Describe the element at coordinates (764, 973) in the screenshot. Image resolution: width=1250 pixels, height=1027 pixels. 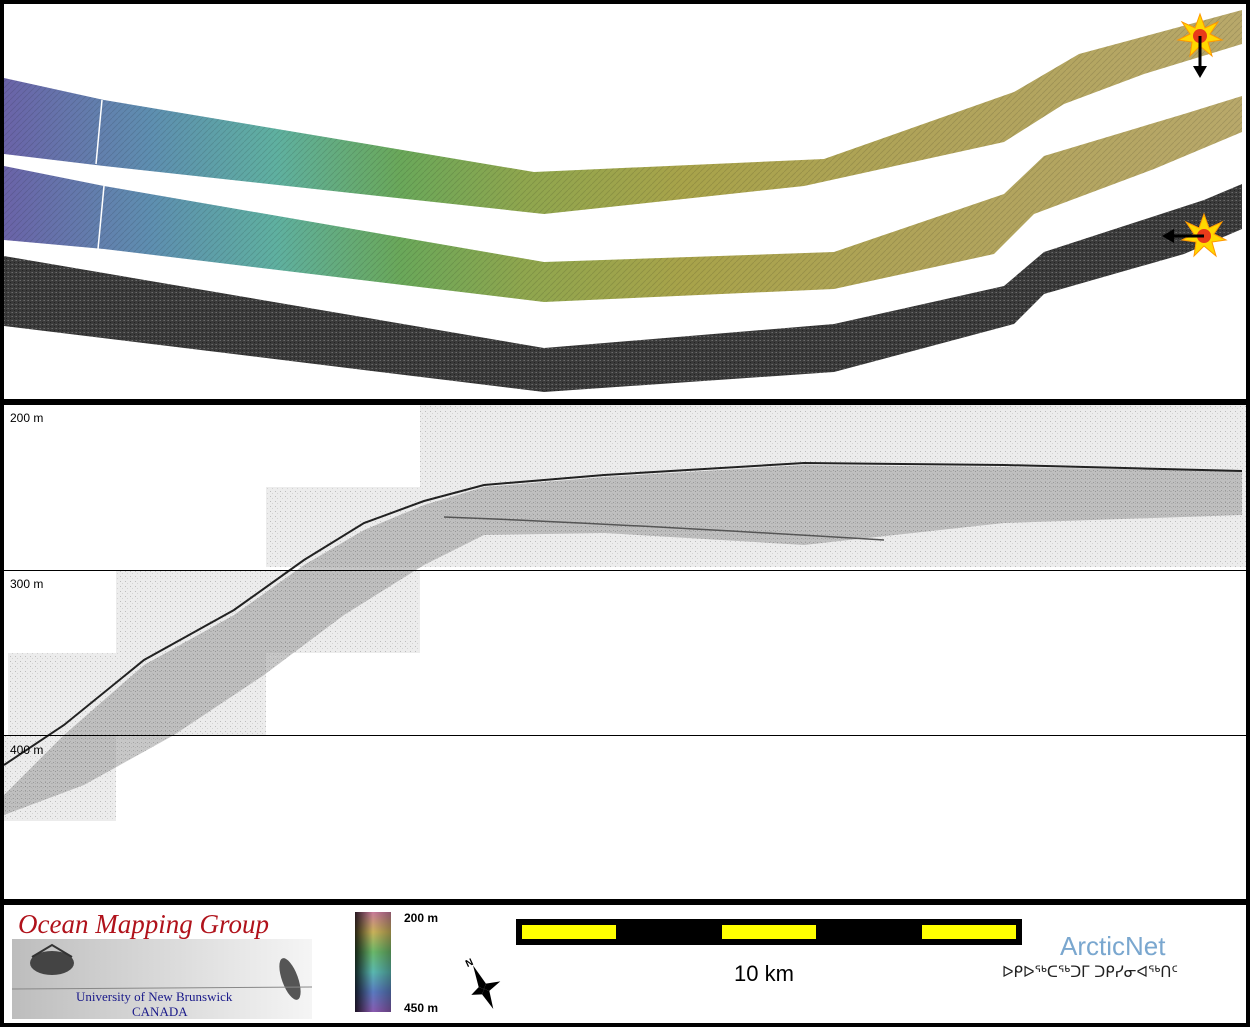
I see `scale-bar-label: 10 km` at that location.